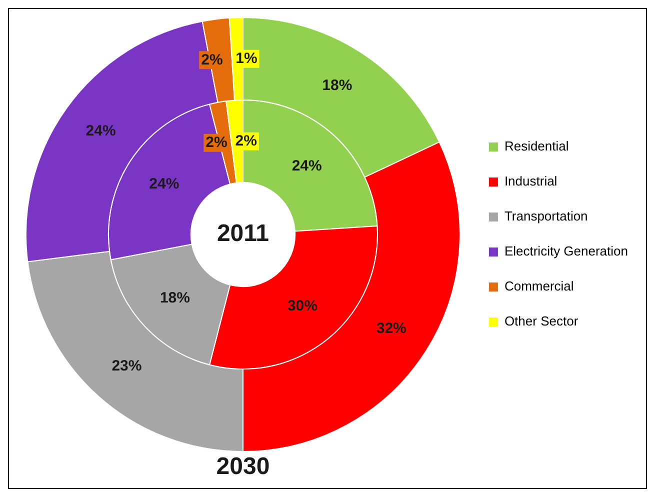 This screenshot has height=503, width=659. Describe the element at coordinates (243, 466) in the screenshot. I see `slice-label: 2030` at that location.